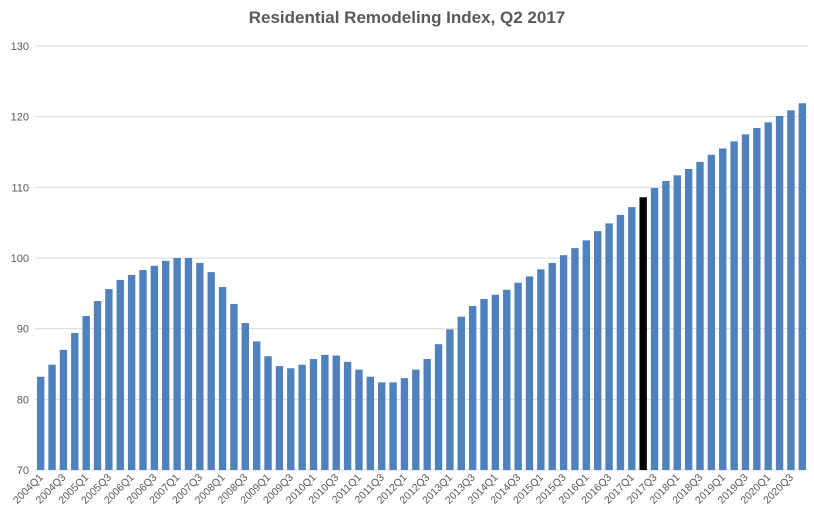 Image resolution: width=814 pixels, height=525 pixels. I want to click on chart-title: Residential Remodeling Index, Q2 2017, so click(407, 17).